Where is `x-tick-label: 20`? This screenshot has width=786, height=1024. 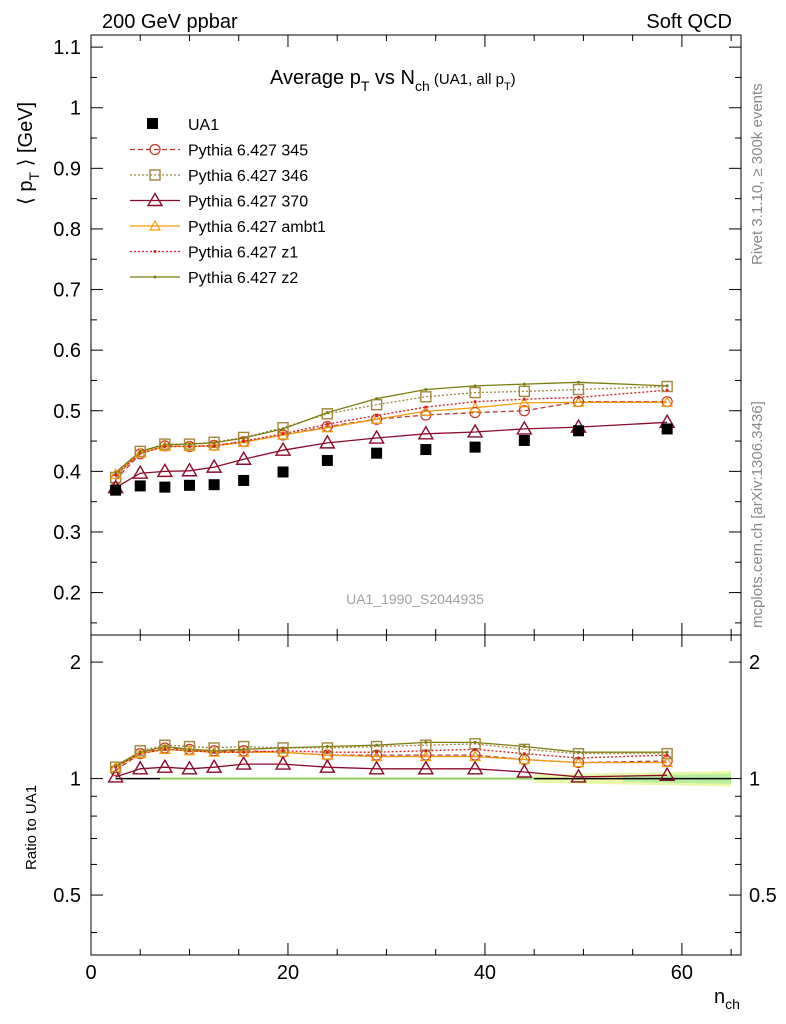
x-tick-label: 20 is located at coordinates (288, 973).